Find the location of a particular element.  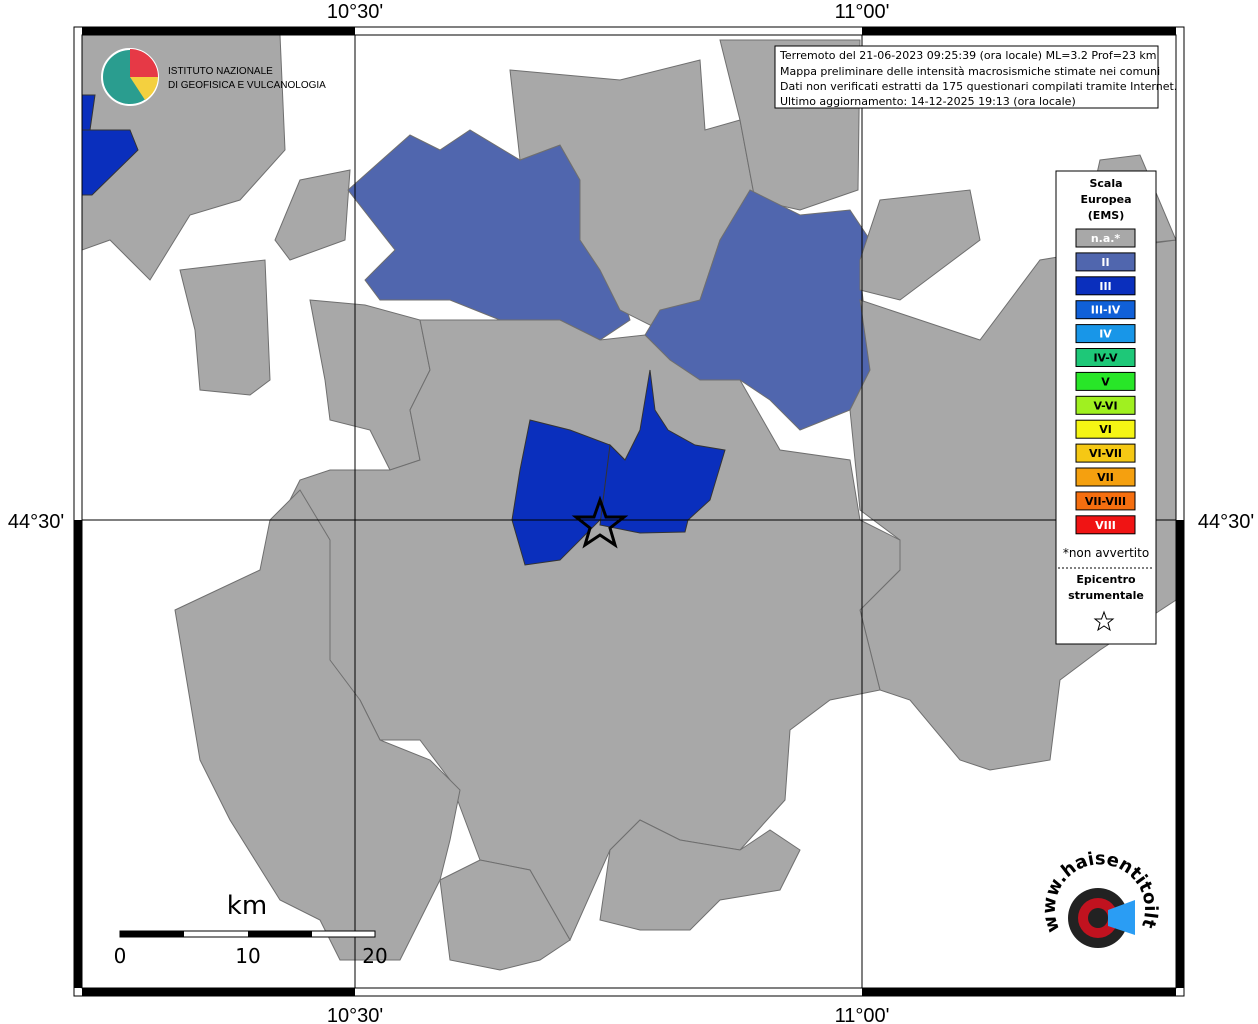

legend-label: V is located at coordinates (1105, 381).